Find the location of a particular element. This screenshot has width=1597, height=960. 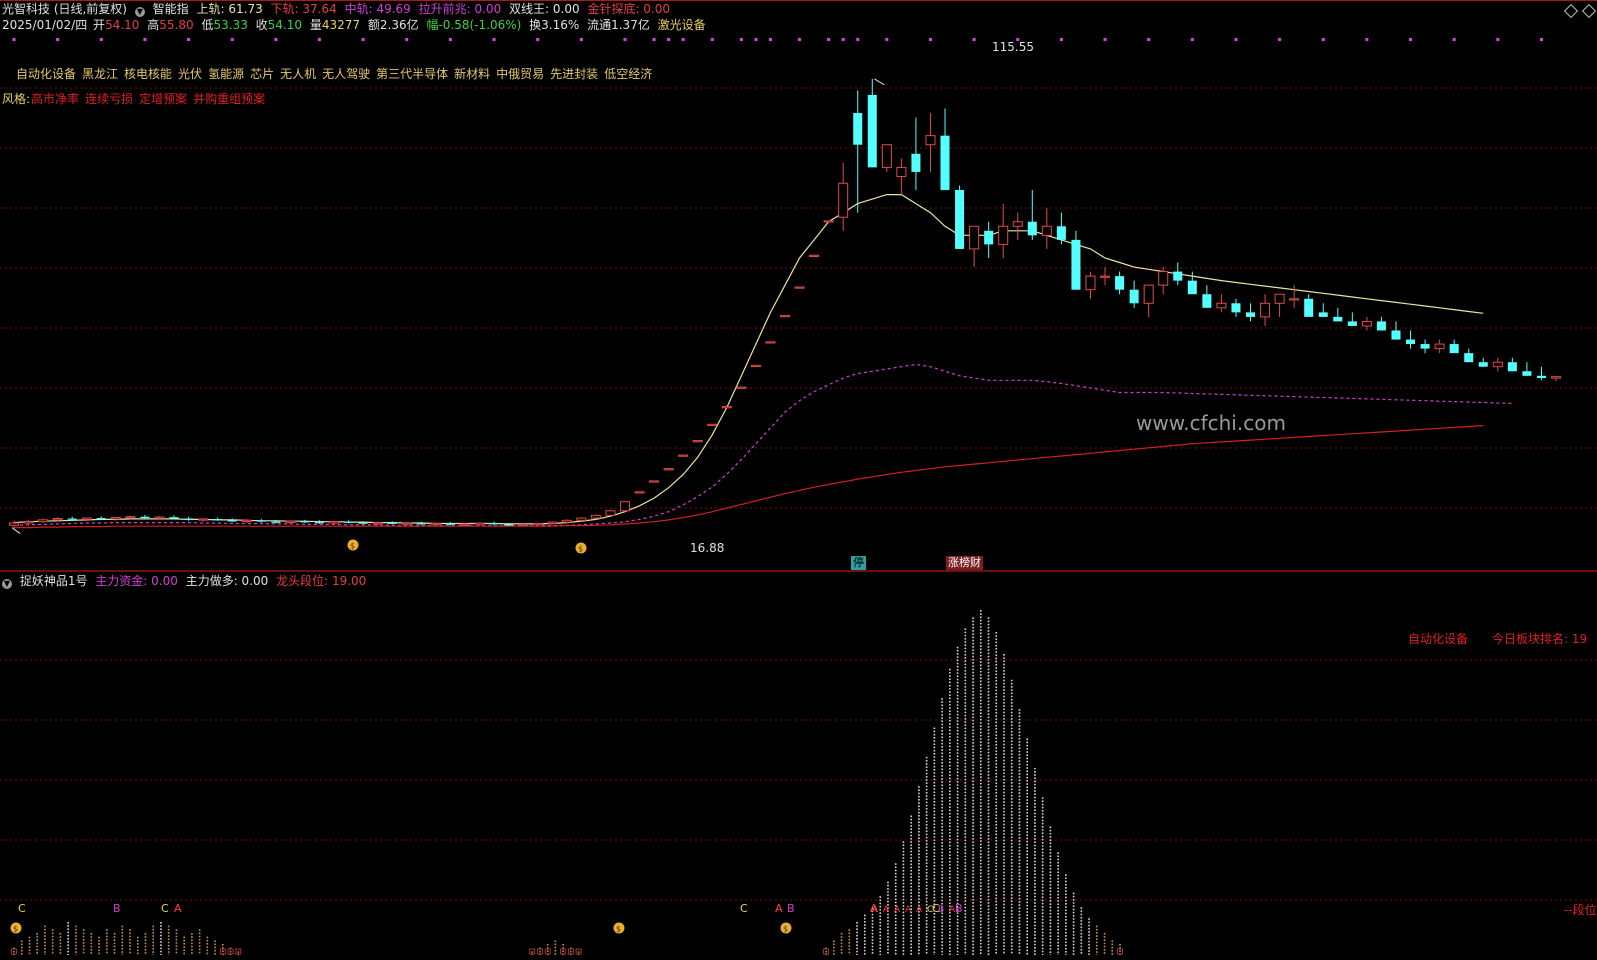

concept-tag: 中俄贸易 is located at coordinates (520, 74).